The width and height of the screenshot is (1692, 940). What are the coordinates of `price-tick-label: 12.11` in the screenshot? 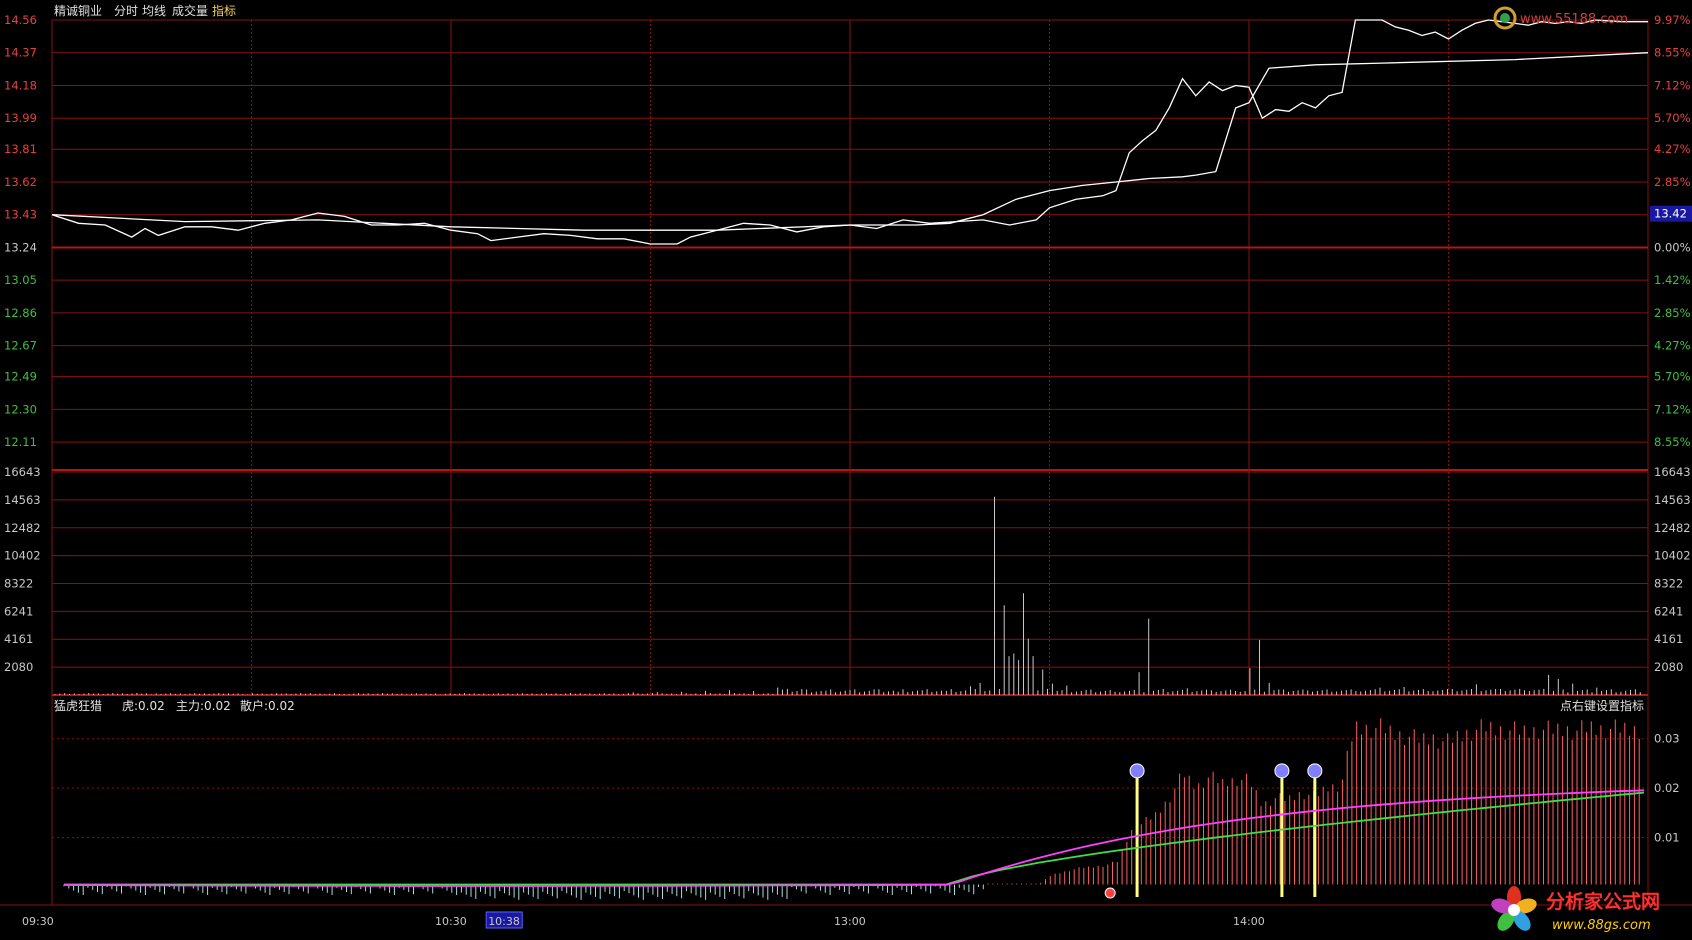 It's located at (20, 442).